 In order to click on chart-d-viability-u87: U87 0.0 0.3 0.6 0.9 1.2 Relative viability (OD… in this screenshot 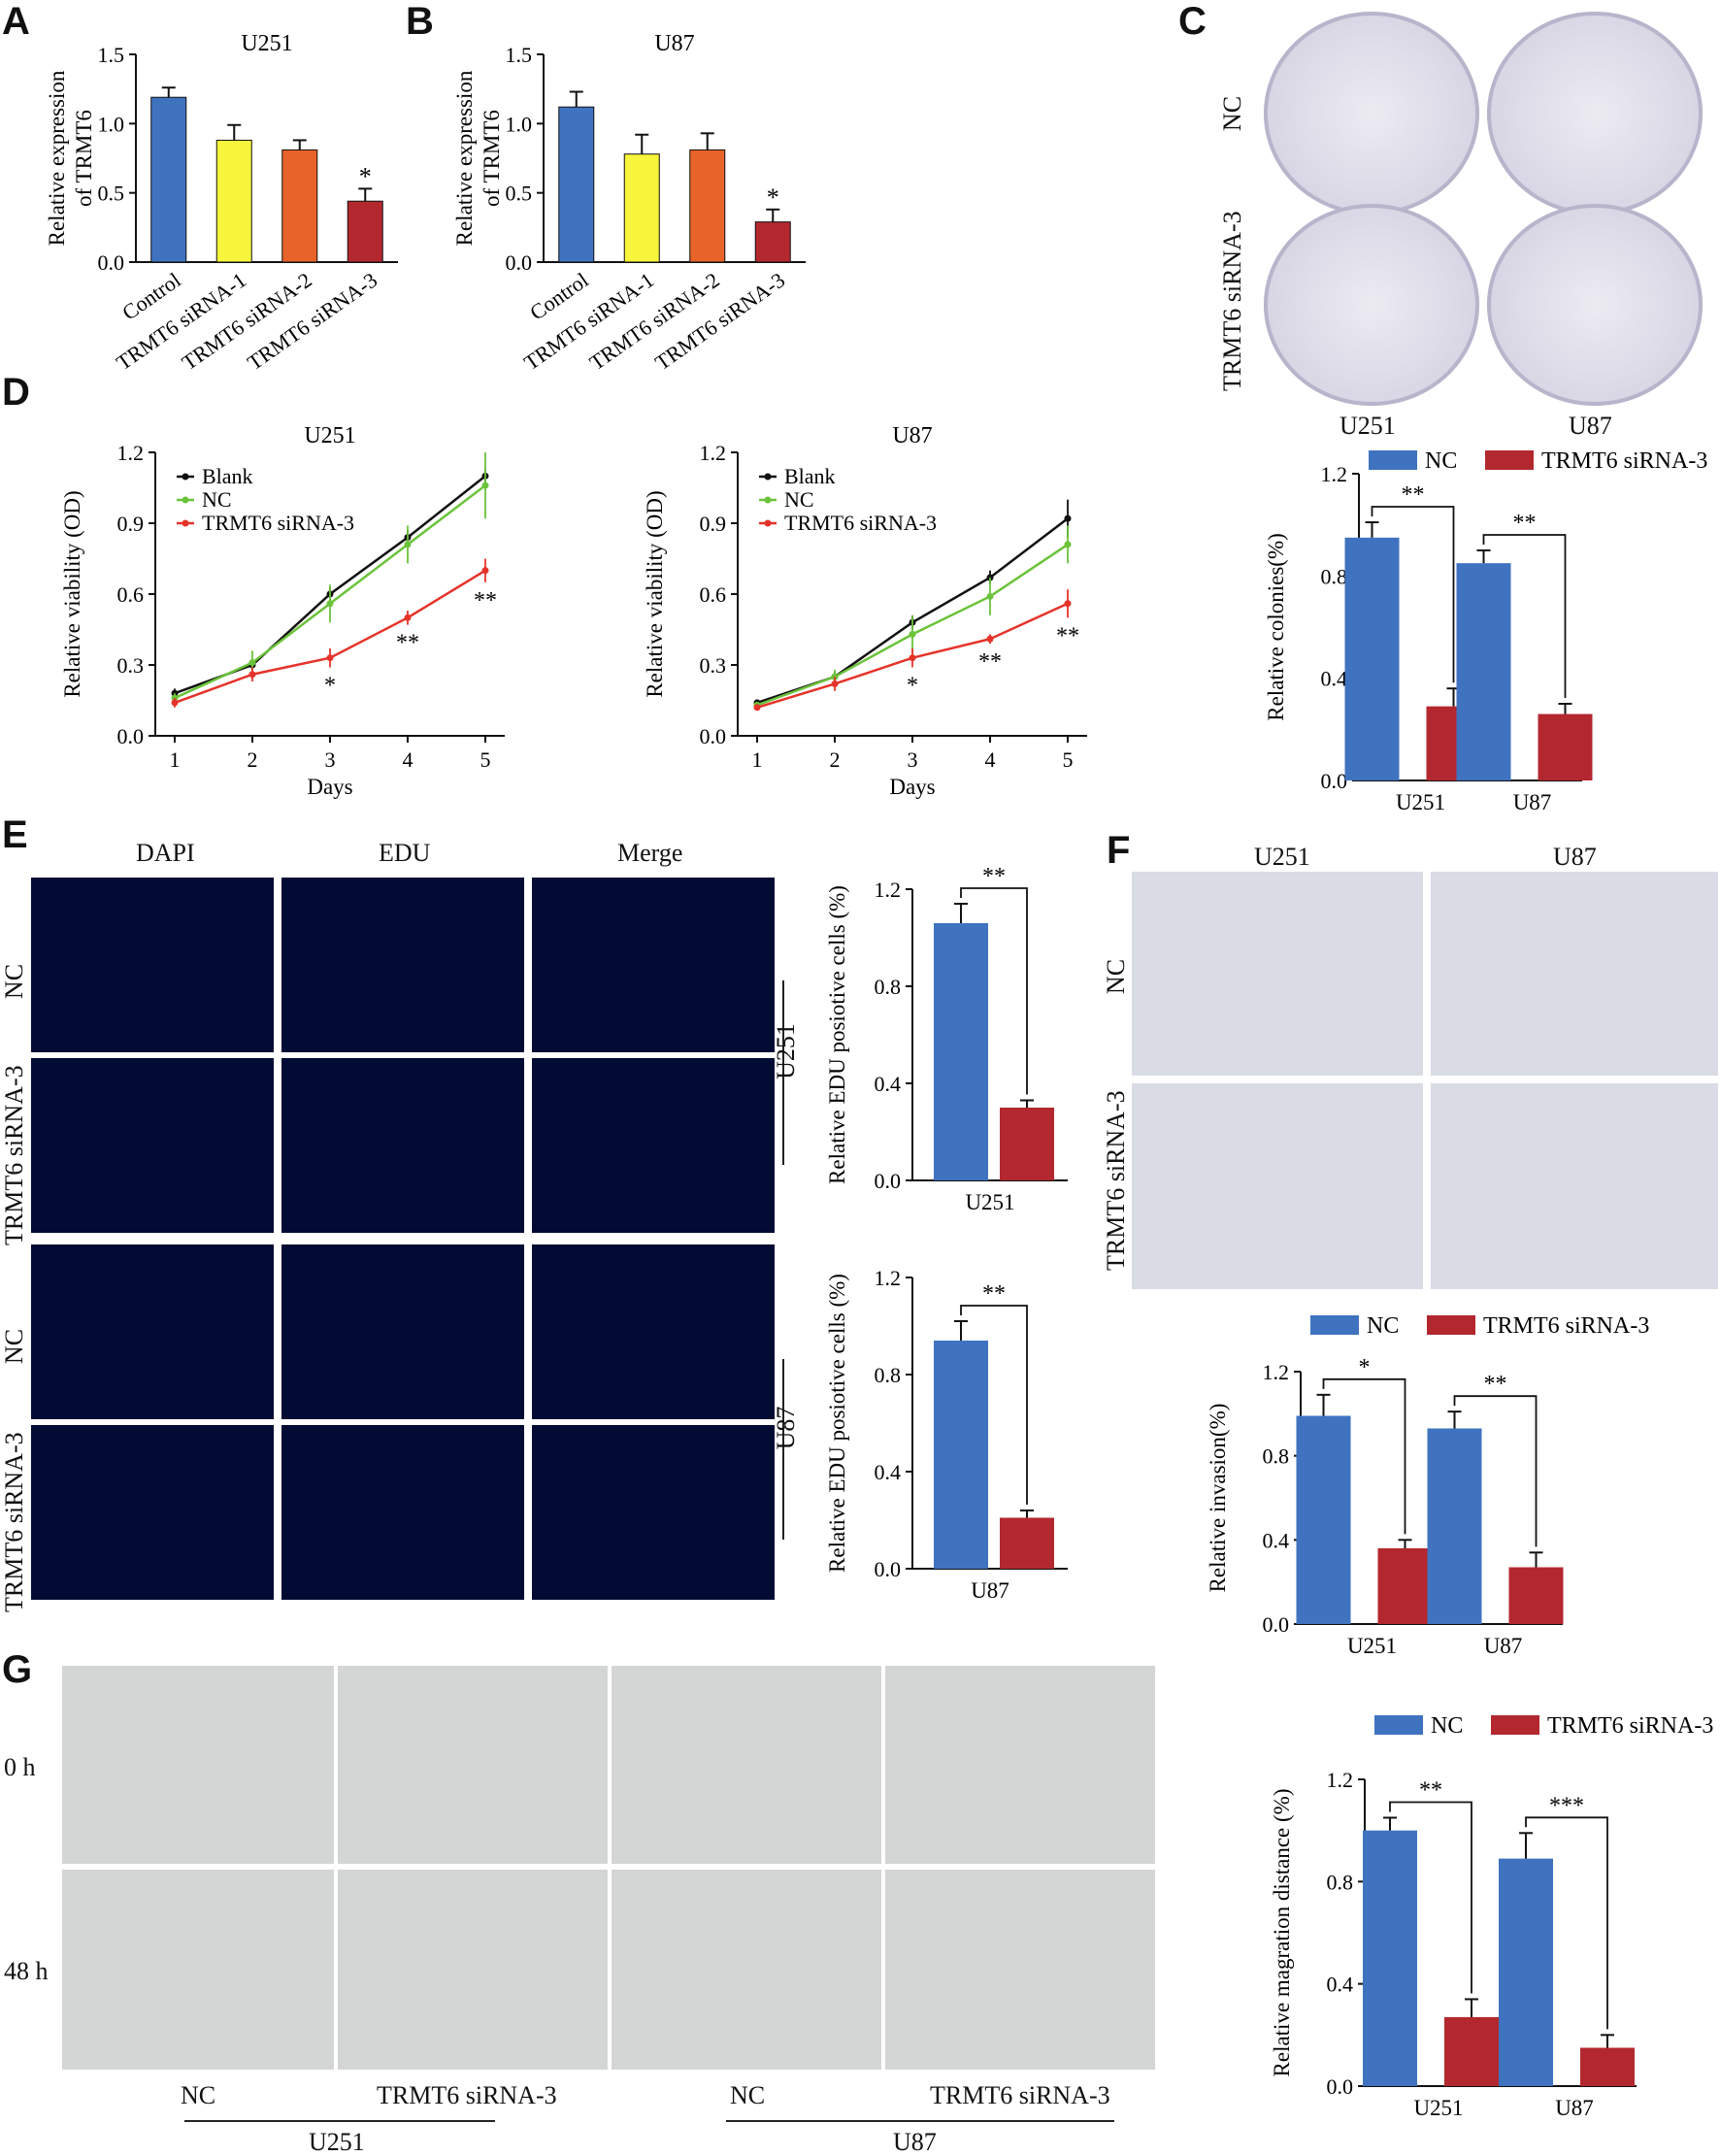, I will do `click(865, 611)`.